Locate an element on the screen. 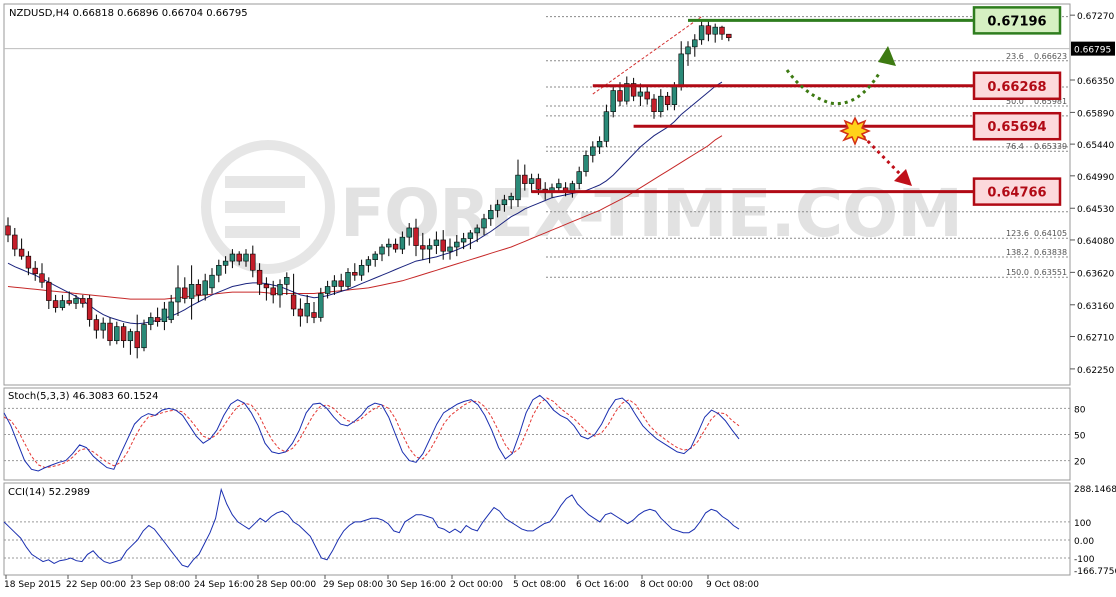 This screenshot has height=597, width=1116. time-tick-label: 28 Sep 00:00 is located at coordinates (286, 585).